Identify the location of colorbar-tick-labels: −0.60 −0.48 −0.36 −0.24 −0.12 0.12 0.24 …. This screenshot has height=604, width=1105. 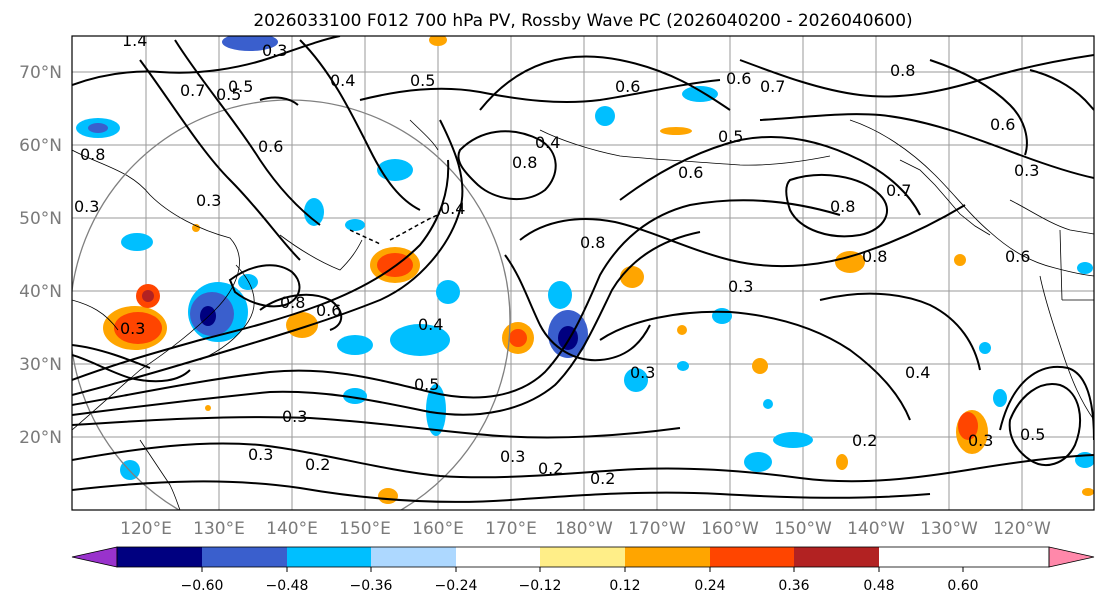
(580, 586).